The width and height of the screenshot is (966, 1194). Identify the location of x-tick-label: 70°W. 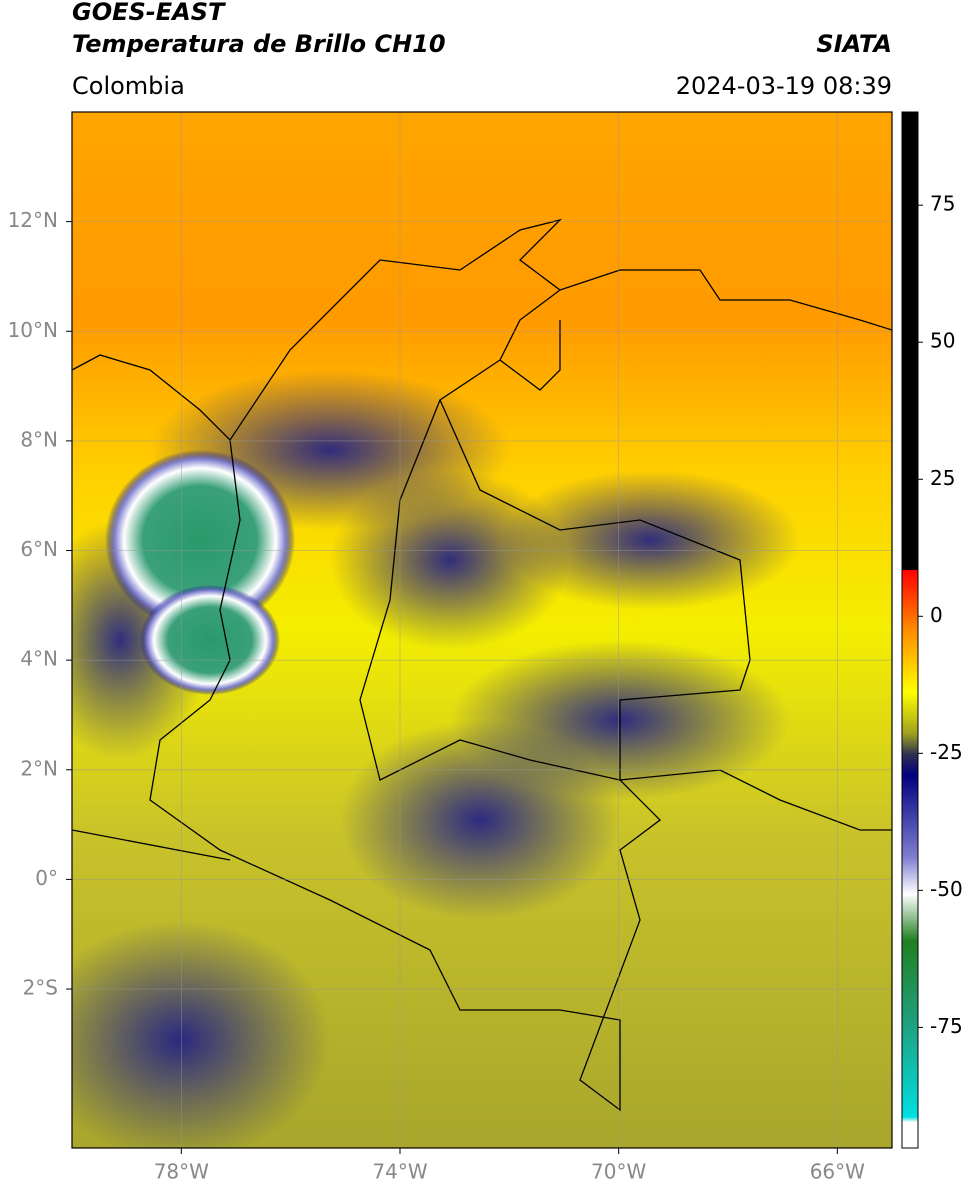
(618, 1172).